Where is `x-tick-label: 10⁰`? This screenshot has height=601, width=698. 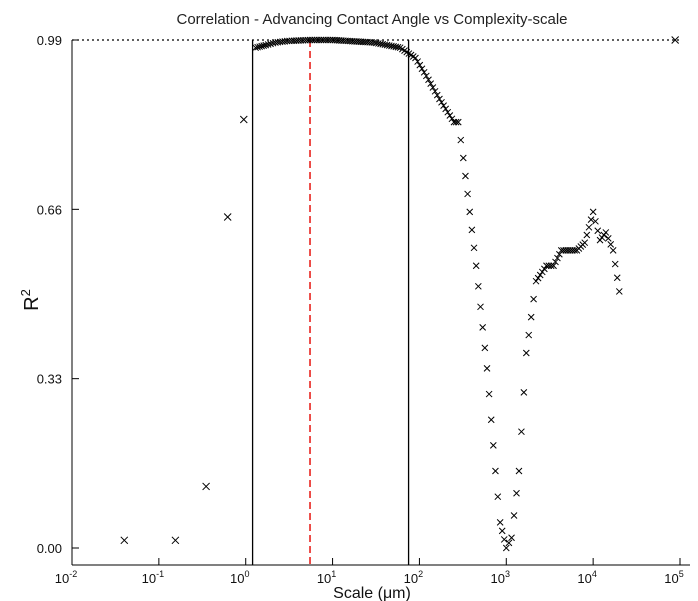 x-tick-label: 10⁰ is located at coordinates (239, 577).